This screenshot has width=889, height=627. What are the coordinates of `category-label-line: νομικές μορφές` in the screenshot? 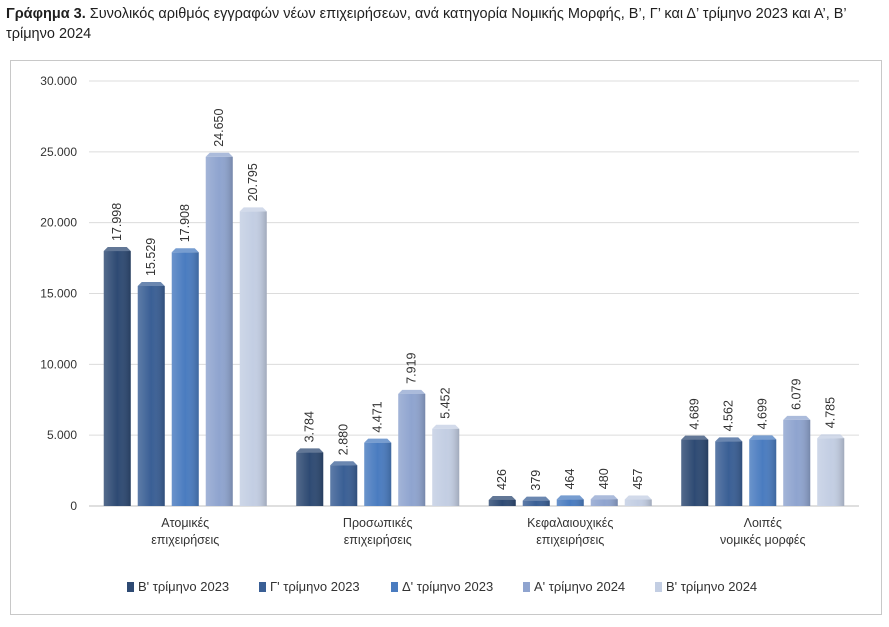 It's located at (762, 540).